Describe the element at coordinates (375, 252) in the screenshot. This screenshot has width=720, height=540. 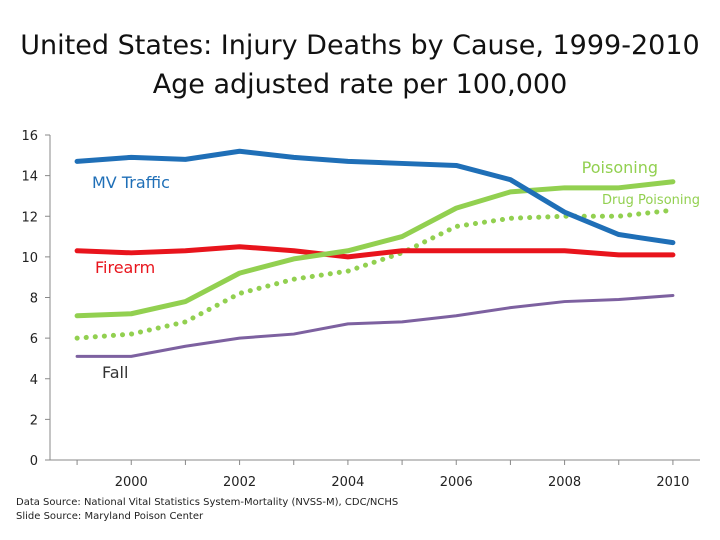
I see `series-line-firearm` at that location.